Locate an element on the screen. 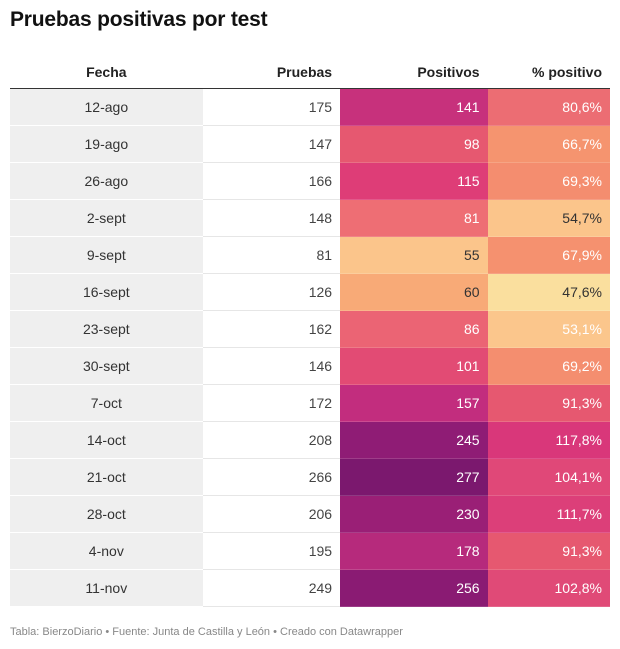 The width and height of the screenshot is (620, 649). table-row: 23-sept 162 86 53,1% is located at coordinates (310, 329).